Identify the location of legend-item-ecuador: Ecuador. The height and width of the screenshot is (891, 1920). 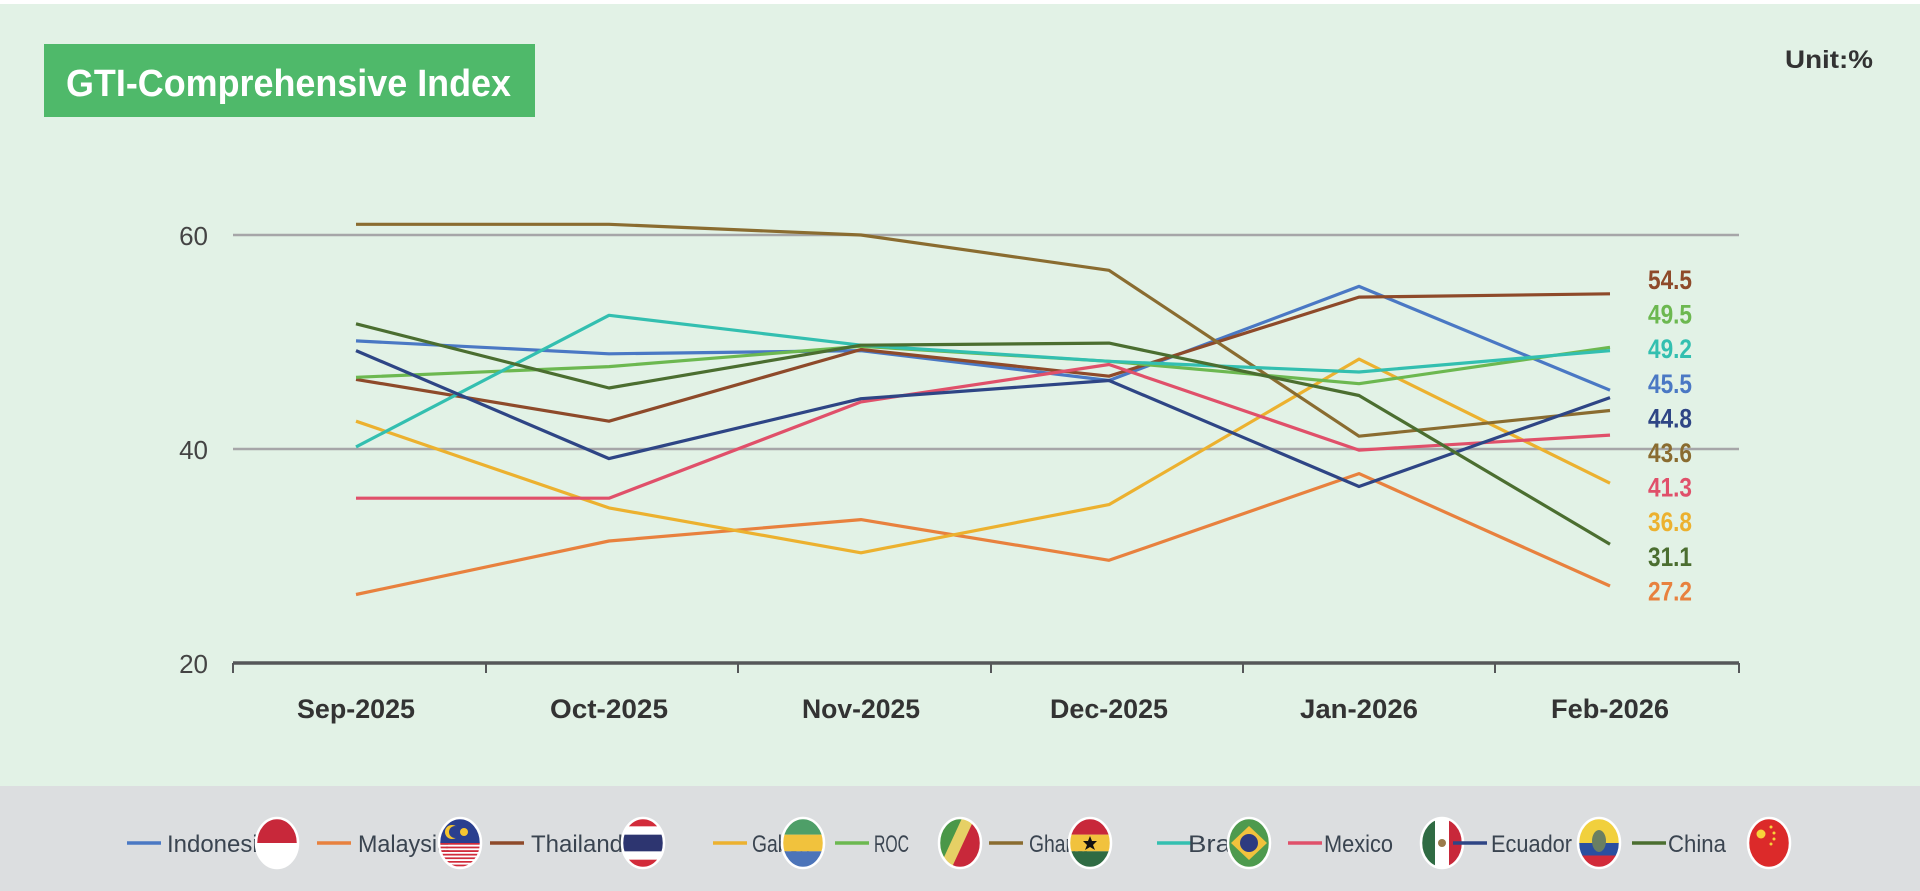
(1537, 843).